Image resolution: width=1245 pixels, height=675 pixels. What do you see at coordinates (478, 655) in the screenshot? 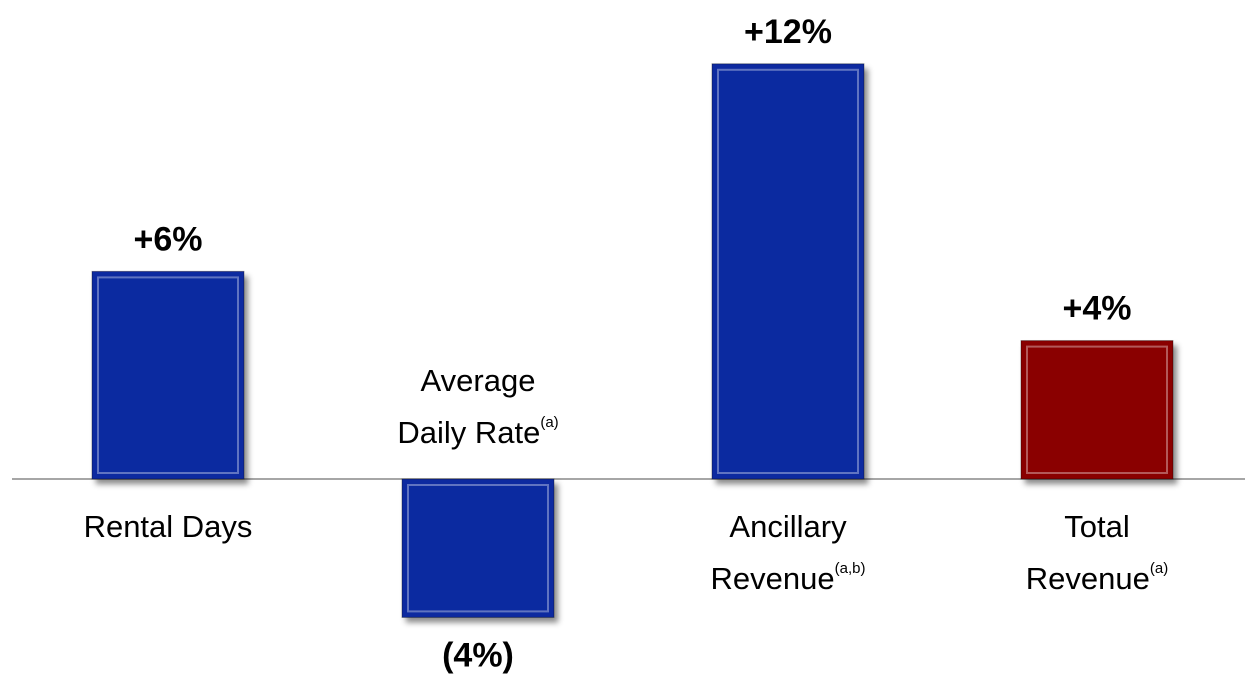
I see `value-label: (4%)` at bounding box center [478, 655].